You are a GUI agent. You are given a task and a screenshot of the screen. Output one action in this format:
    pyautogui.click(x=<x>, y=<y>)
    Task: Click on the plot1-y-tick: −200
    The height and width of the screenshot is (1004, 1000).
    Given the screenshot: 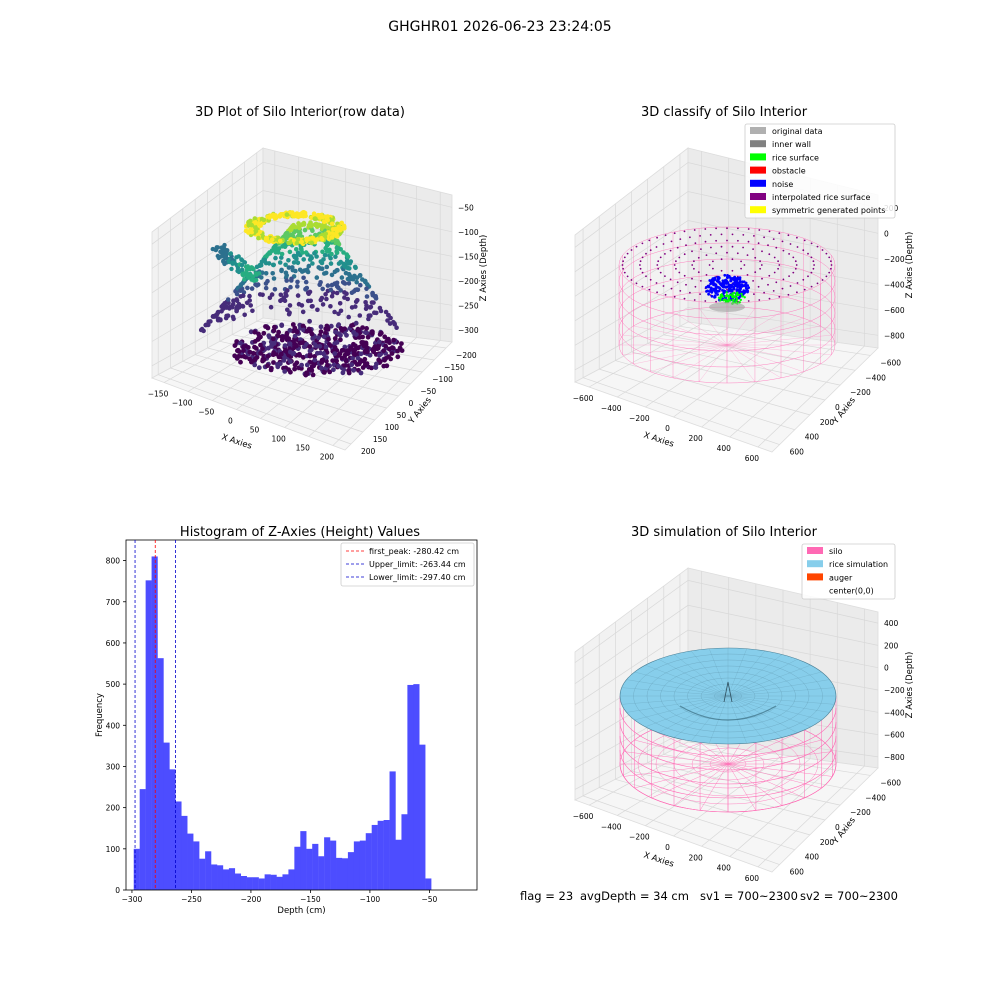 What is the action you would take?
    pyautogui.click(x=466, y=355)
    